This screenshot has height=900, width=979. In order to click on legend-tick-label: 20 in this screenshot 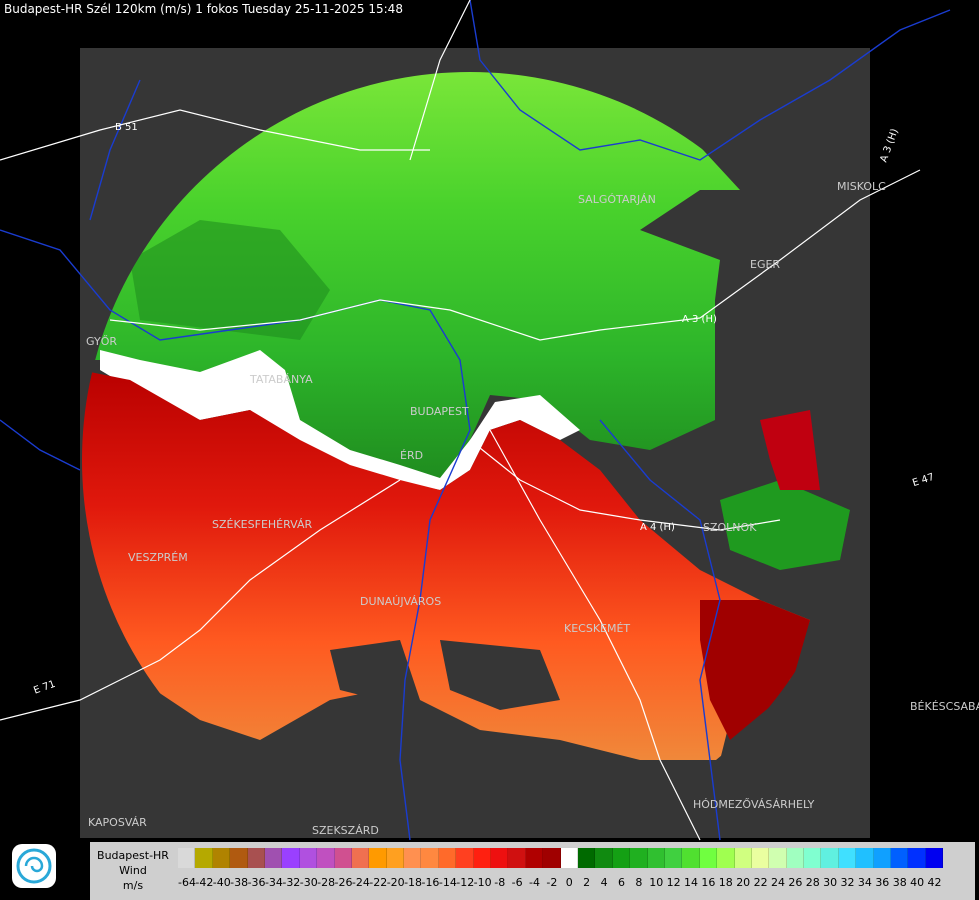, I will do `click(743, 882)`.